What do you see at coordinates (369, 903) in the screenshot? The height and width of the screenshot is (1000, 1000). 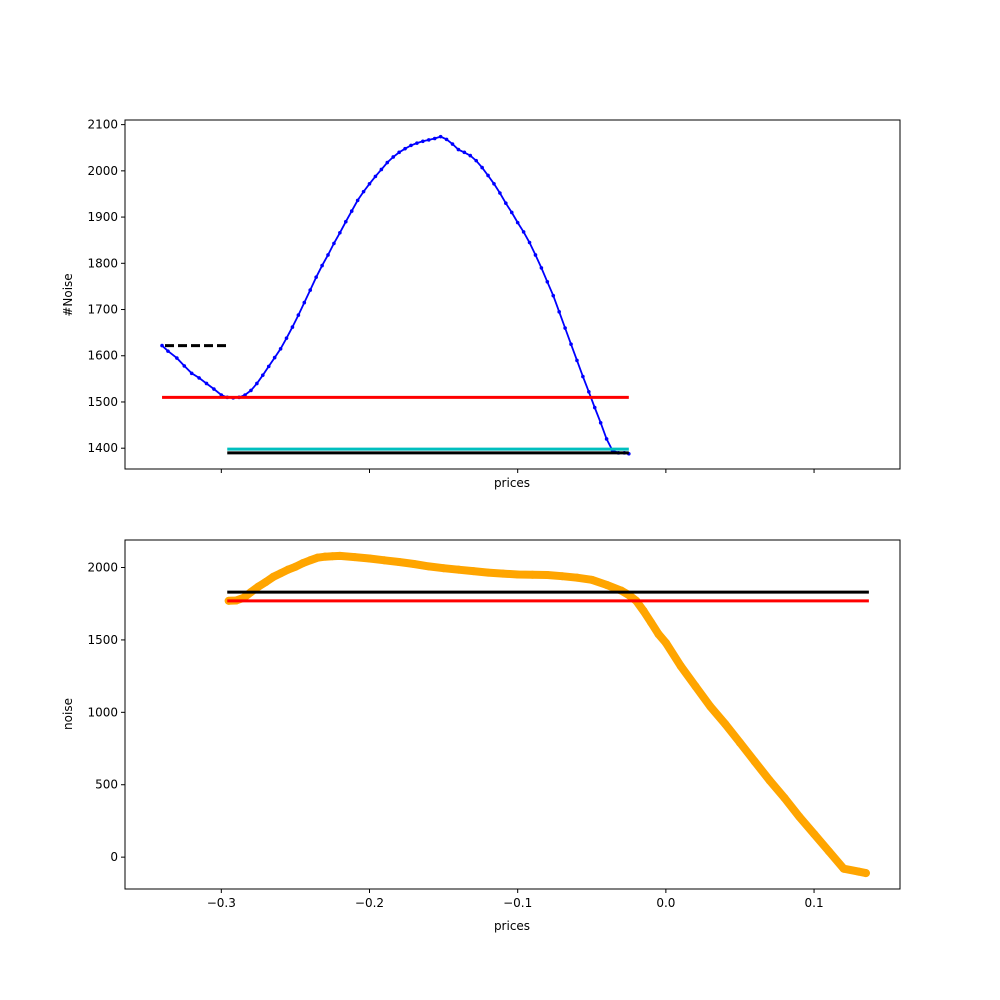 I see `bottom-x-tick-label: −0.2` at bounding box center [369, 903].